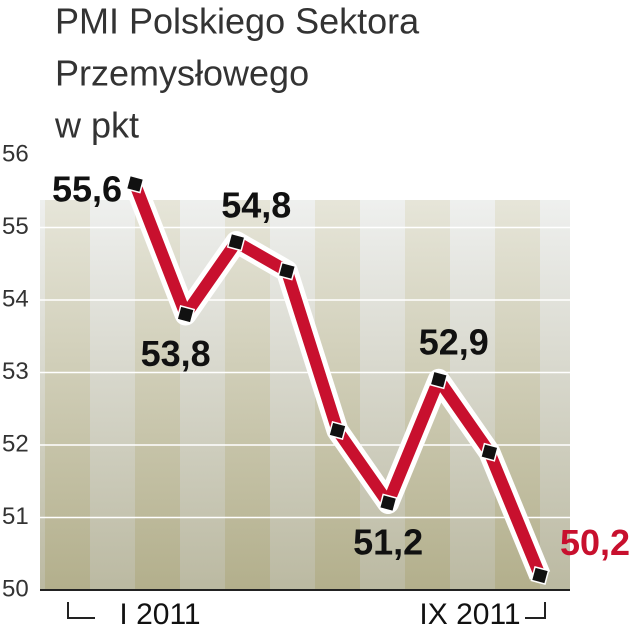 Image resolution: width=639 pixels, height=640 pixels. I want to click on data-label: 50,2, so click(595, 542).